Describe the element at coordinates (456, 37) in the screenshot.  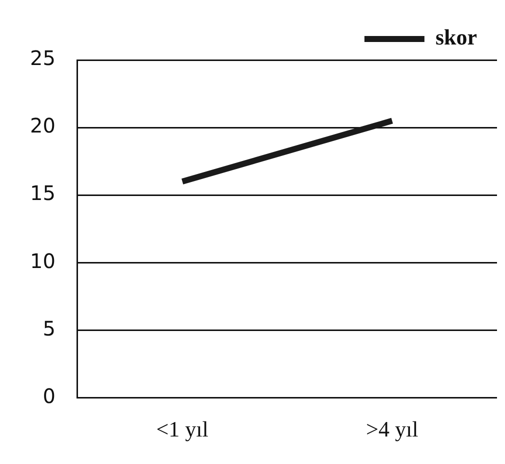
I see `legend-label: skor` at that location.